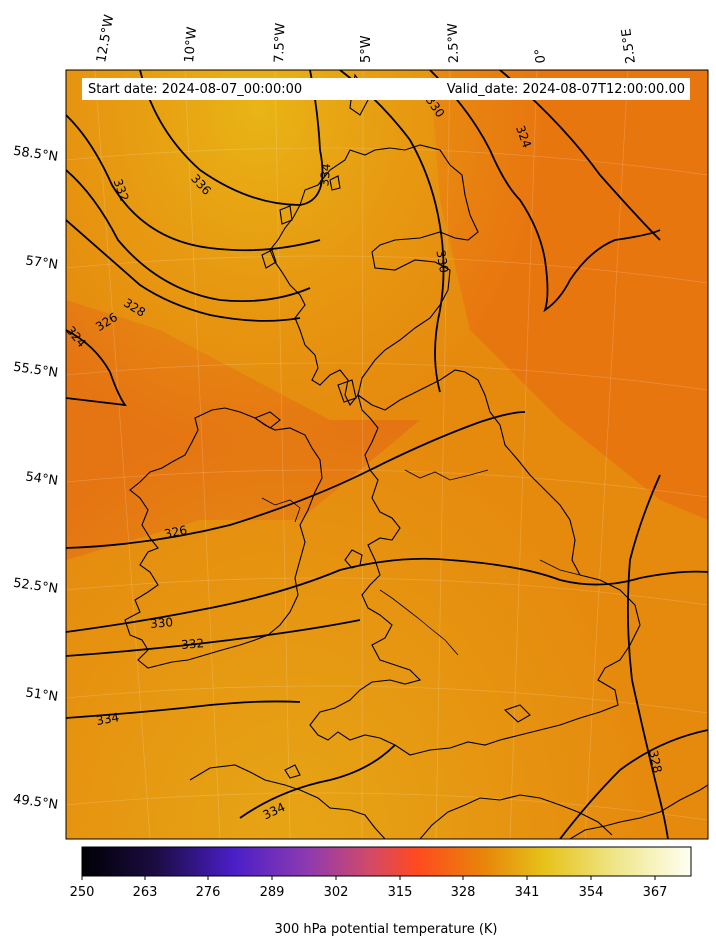 The image size is (716, 949). What do you see at coordinates (191, 44) in the screenshot?
I see `longitude-label: 10°W` at bounding box center [191, 44].